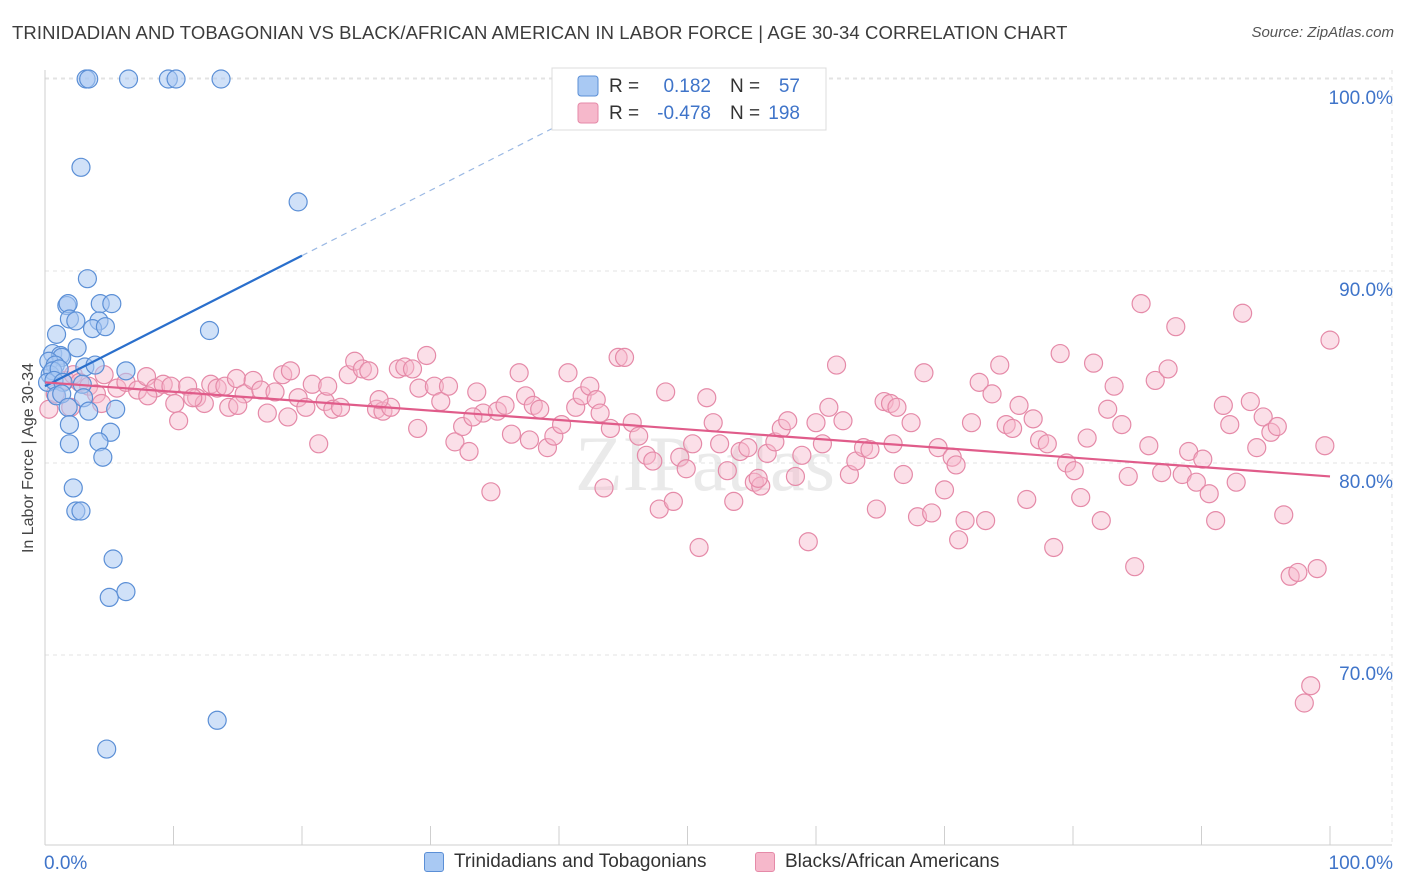 Image resolution: width=1406 pixels, height=892 pixels. I want to click on legend-r-label-2: R =, so click(624, 113).